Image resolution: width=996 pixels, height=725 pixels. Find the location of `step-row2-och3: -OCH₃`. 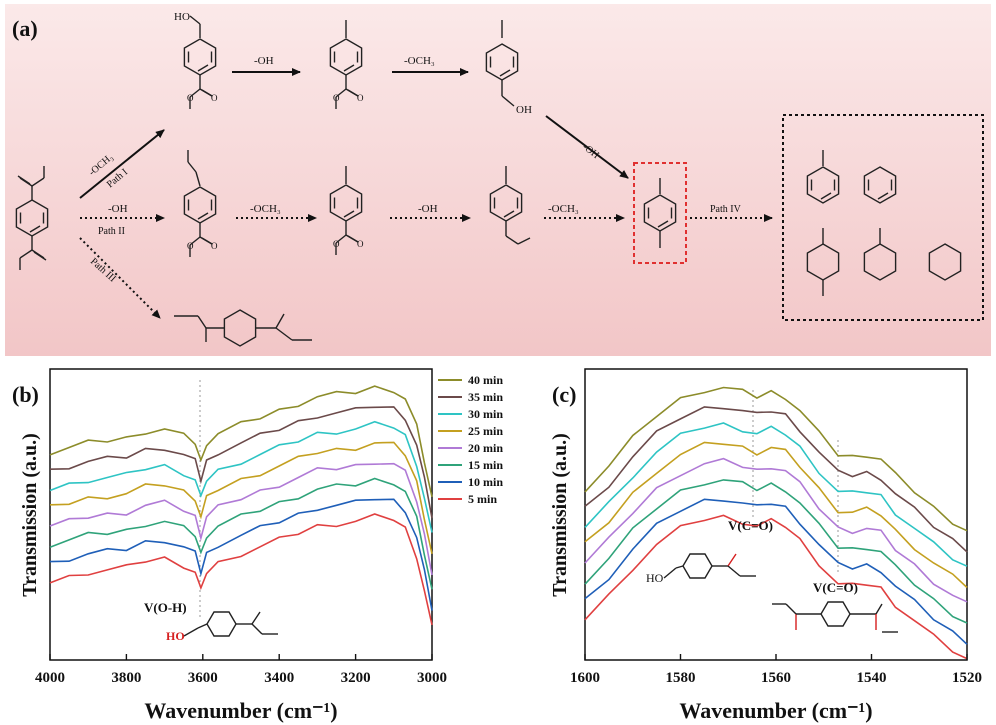

step-row2-och3: -OCH₃ is located at coordinates (265, 209).